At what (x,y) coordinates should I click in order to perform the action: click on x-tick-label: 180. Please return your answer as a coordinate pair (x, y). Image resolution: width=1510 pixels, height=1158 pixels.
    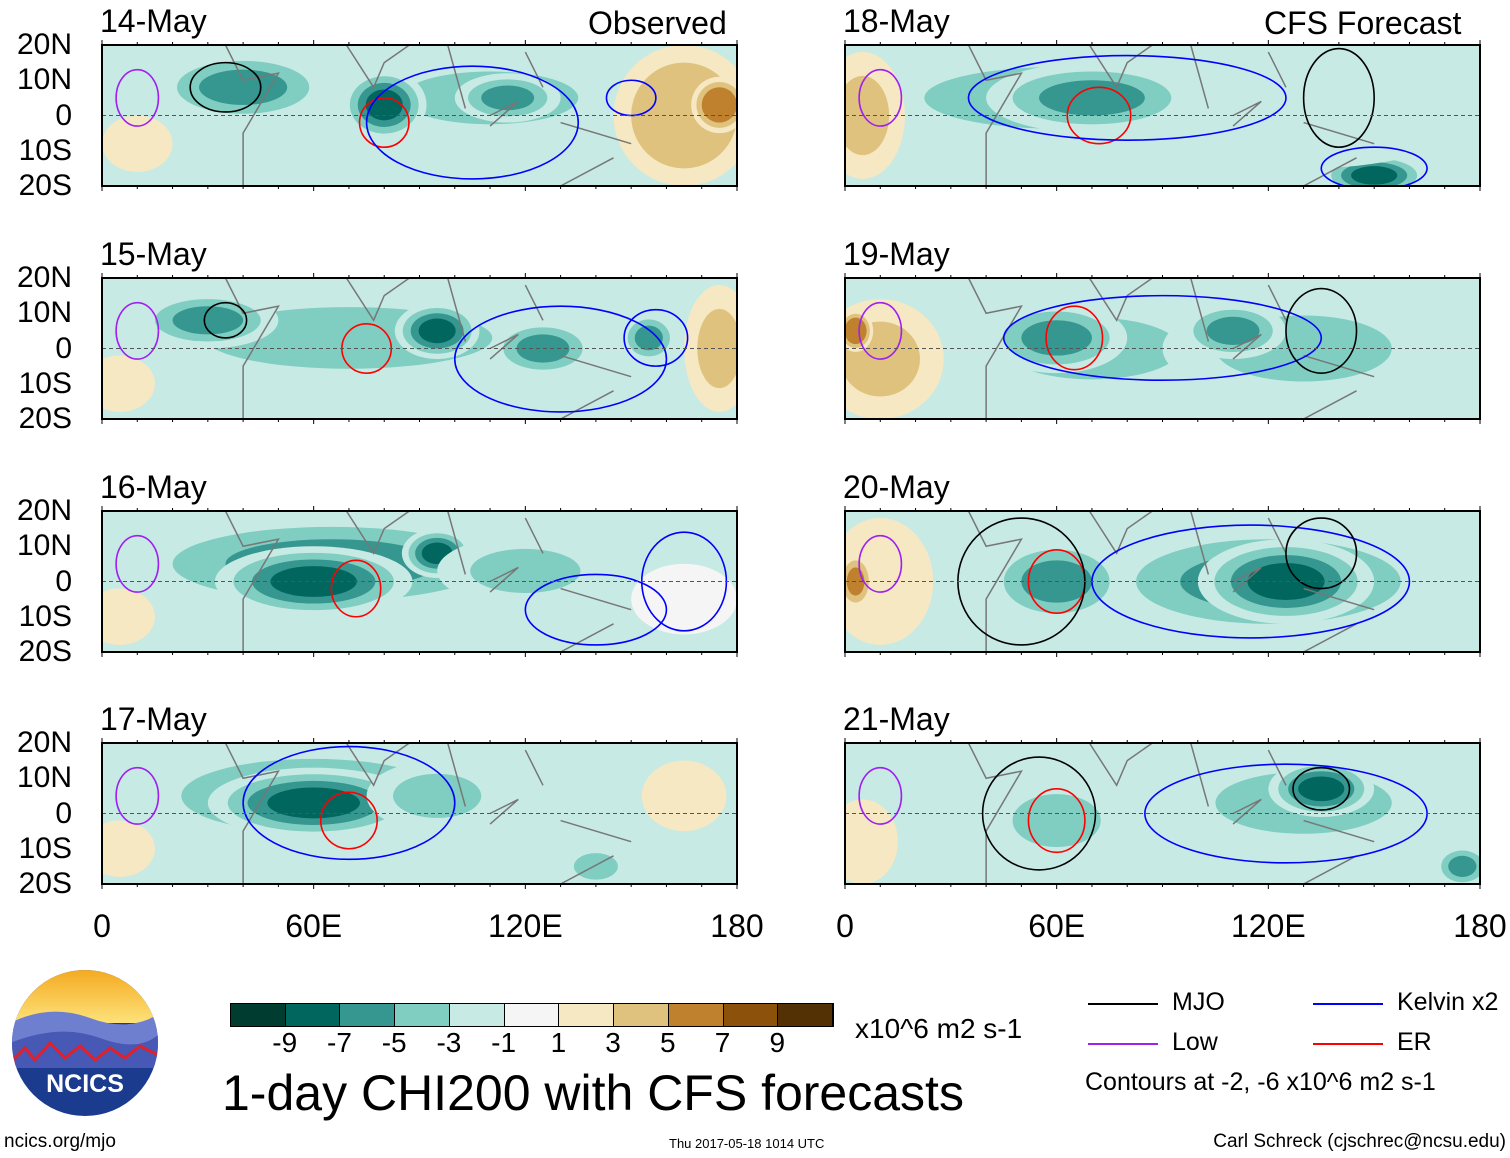
    Looking at the image, I should click on (737, 926).